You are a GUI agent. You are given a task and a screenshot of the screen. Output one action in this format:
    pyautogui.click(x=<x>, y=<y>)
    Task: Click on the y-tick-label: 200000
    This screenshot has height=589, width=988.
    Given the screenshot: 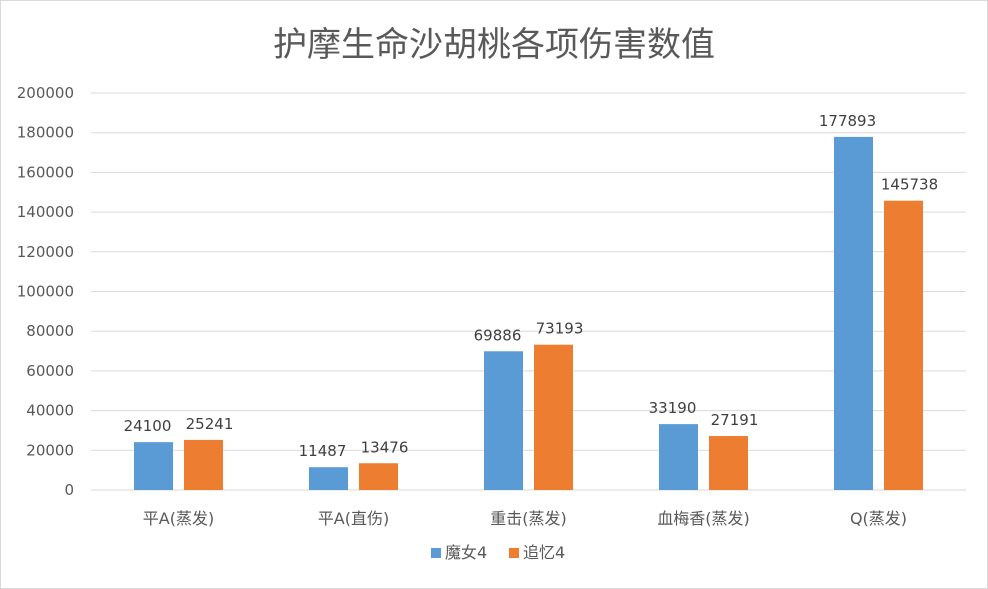 What is the action you would take?
    pyautogui.click(x=45, y=93)
    